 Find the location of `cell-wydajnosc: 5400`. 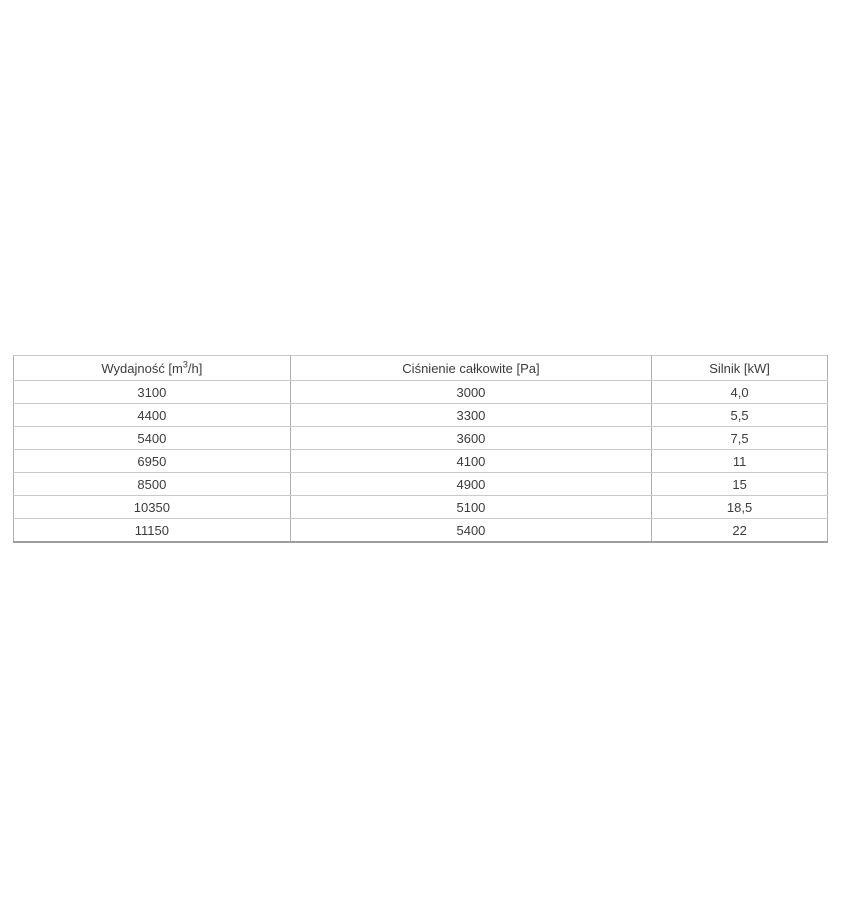

cell-wydajnosc: 5400 is located at coordinates (152, 438).